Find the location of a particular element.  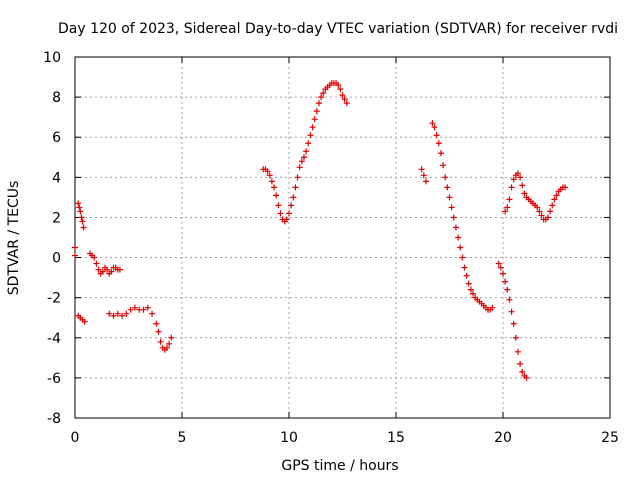

y-tick-label: 4 is located at coordinates (56, 178).